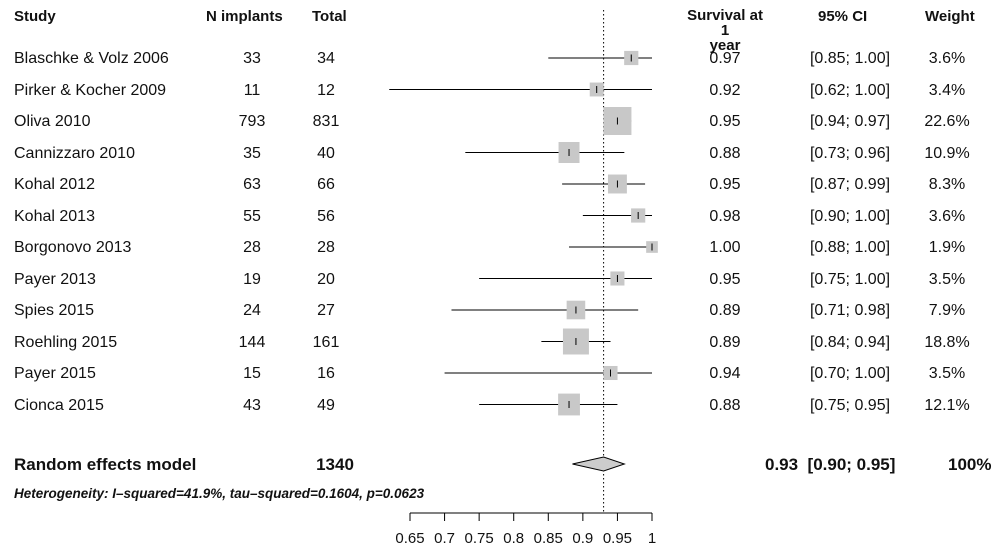 The image size is (1001, 560). Describe the element at coordinates (444, 538) in the screenshot. I see `x-tick-label: 0.7` at that location.